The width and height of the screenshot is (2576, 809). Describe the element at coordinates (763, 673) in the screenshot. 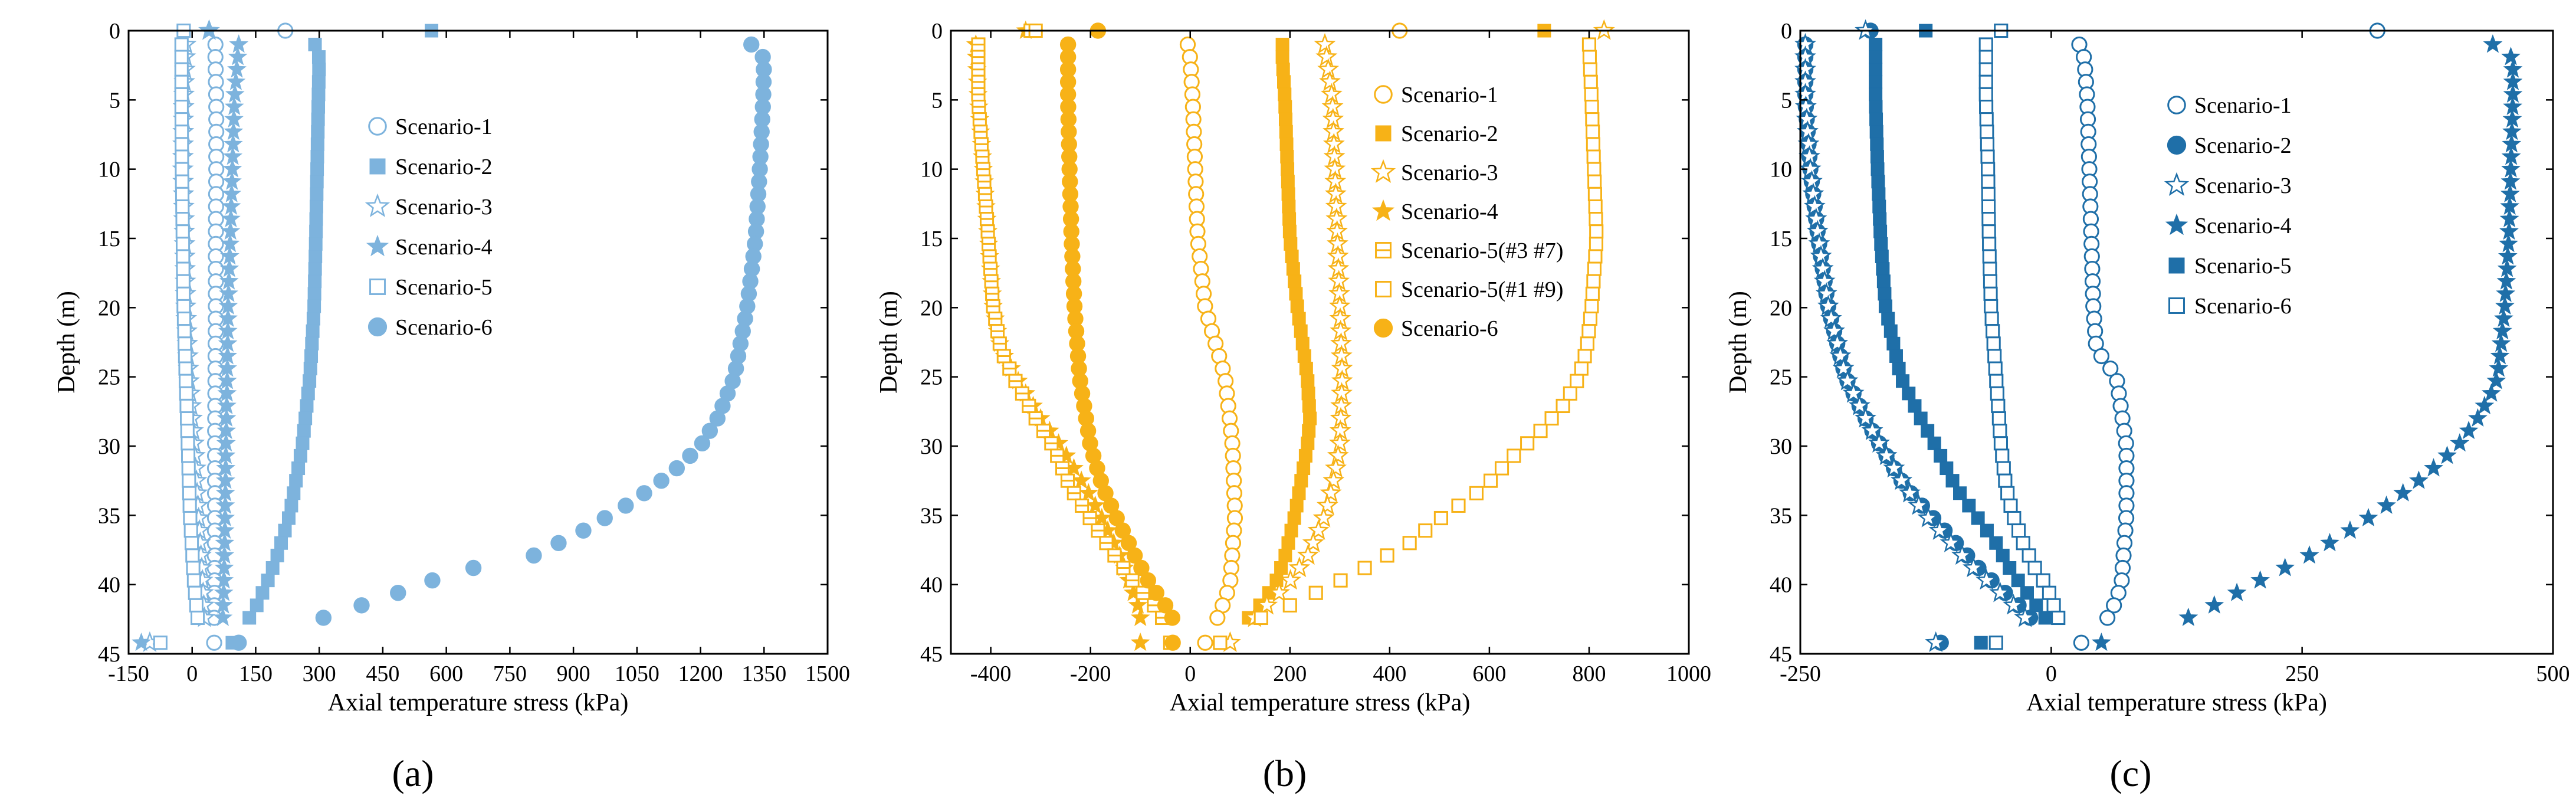

I see `x-tick-label: 1350` at that location.